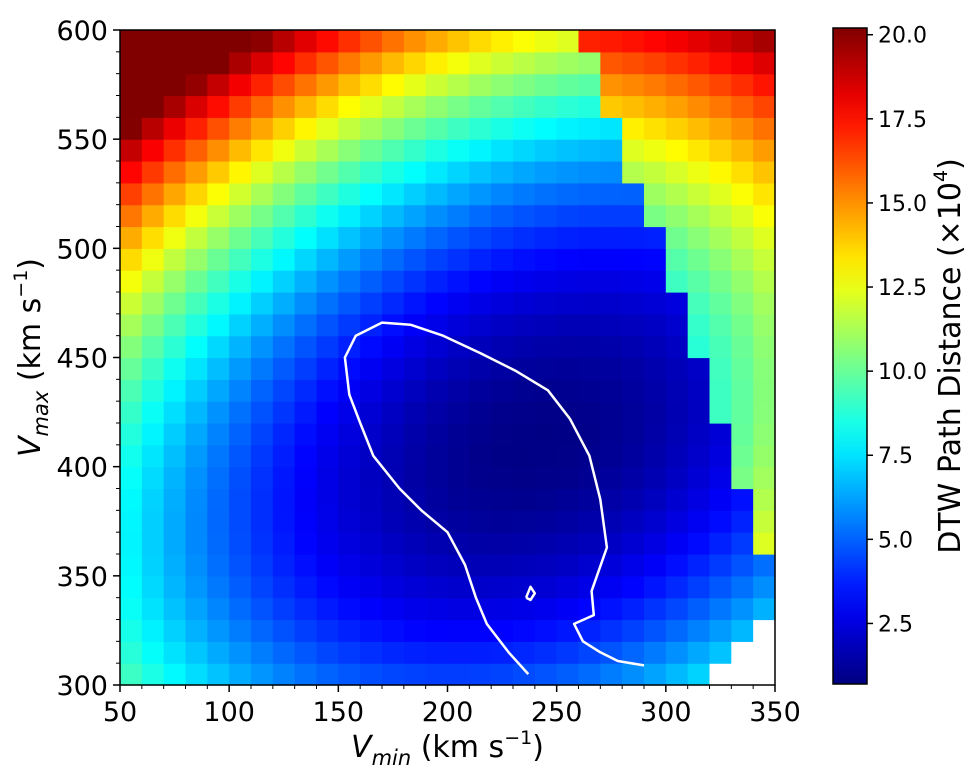 The height and width of the screenshot is (770, 973). What do you see at coordinates (82, 140) in the screenshot?
I see `y-tick-label: 550` at bounding box center [82, 140].